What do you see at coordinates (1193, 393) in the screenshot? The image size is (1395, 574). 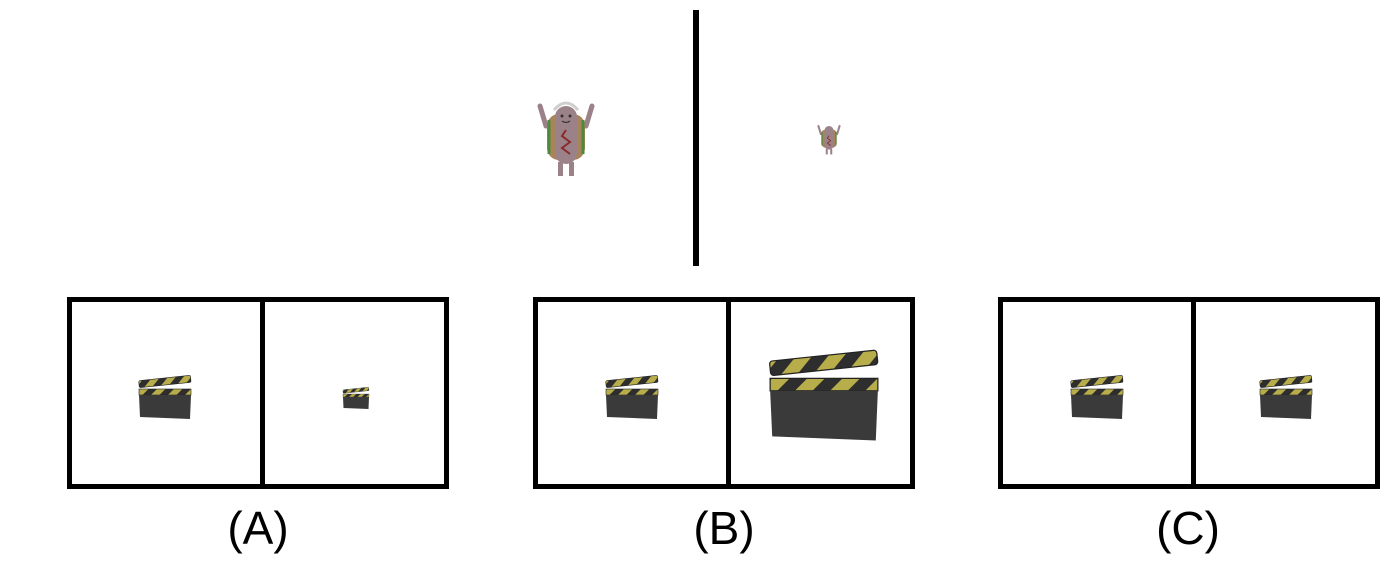 I see `option-c-divider` at bounding box center [1193, 393].